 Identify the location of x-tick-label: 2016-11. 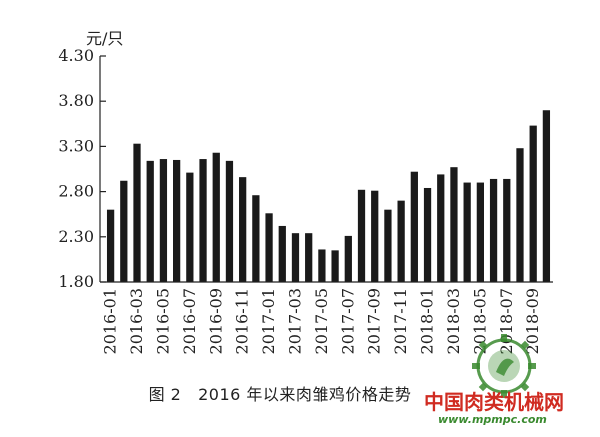
(242, 321).